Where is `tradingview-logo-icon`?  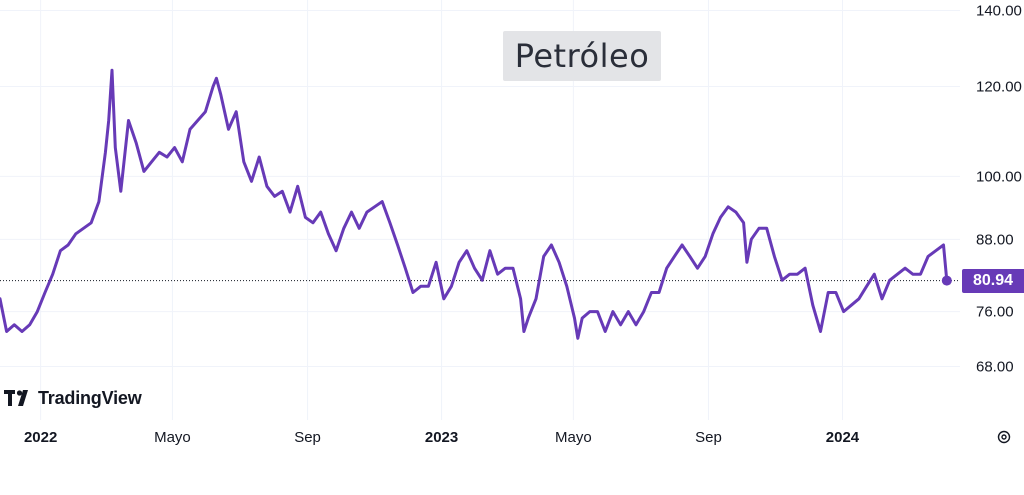
tradingview-logo-icon is located at coordinates (16, 398).